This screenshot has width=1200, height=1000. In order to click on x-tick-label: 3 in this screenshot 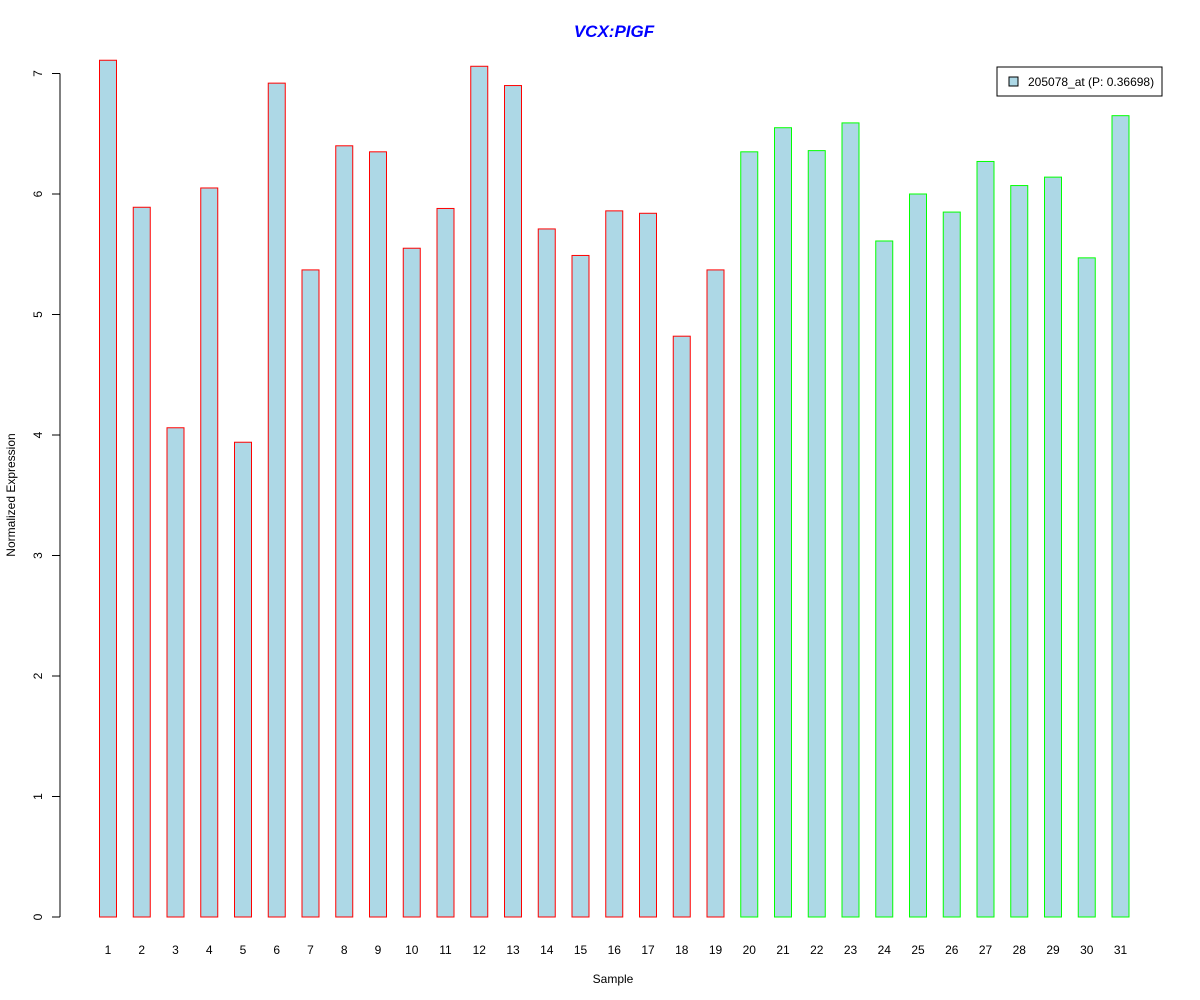, I will do `click(175, 950)`.